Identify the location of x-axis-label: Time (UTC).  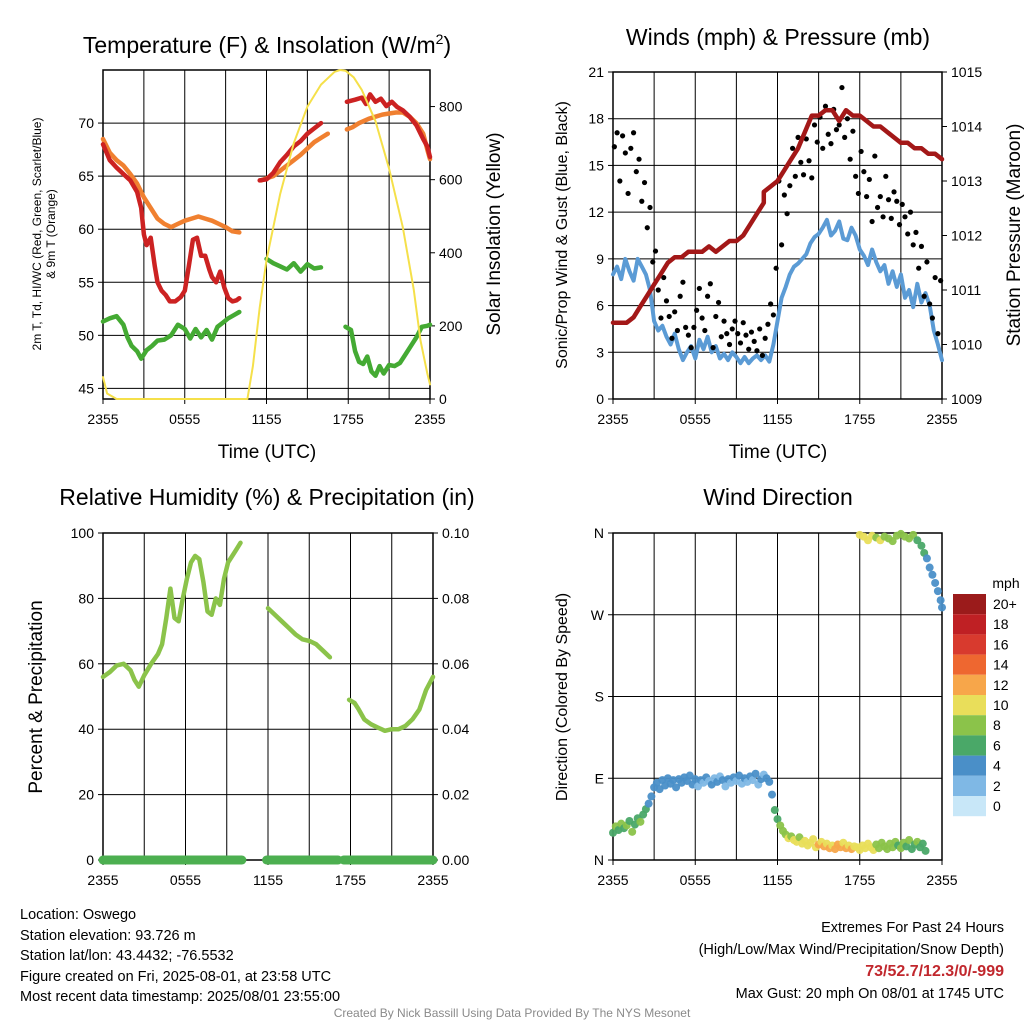
(778, 452).